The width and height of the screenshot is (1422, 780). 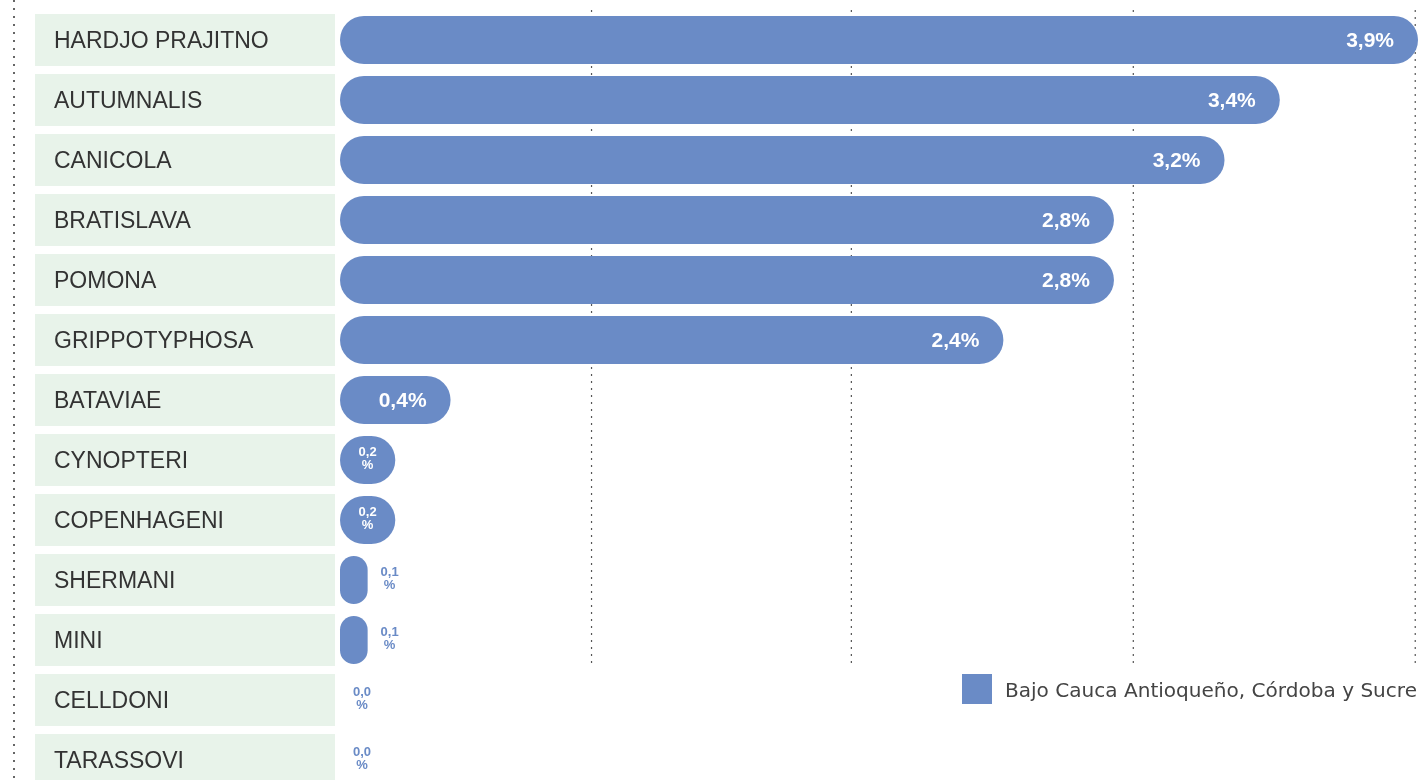 What do you see at coordinates (139, 520) in the screenshot?
I see `y-tick-label: COPENHAGENI` at bounding box center [139, 520].